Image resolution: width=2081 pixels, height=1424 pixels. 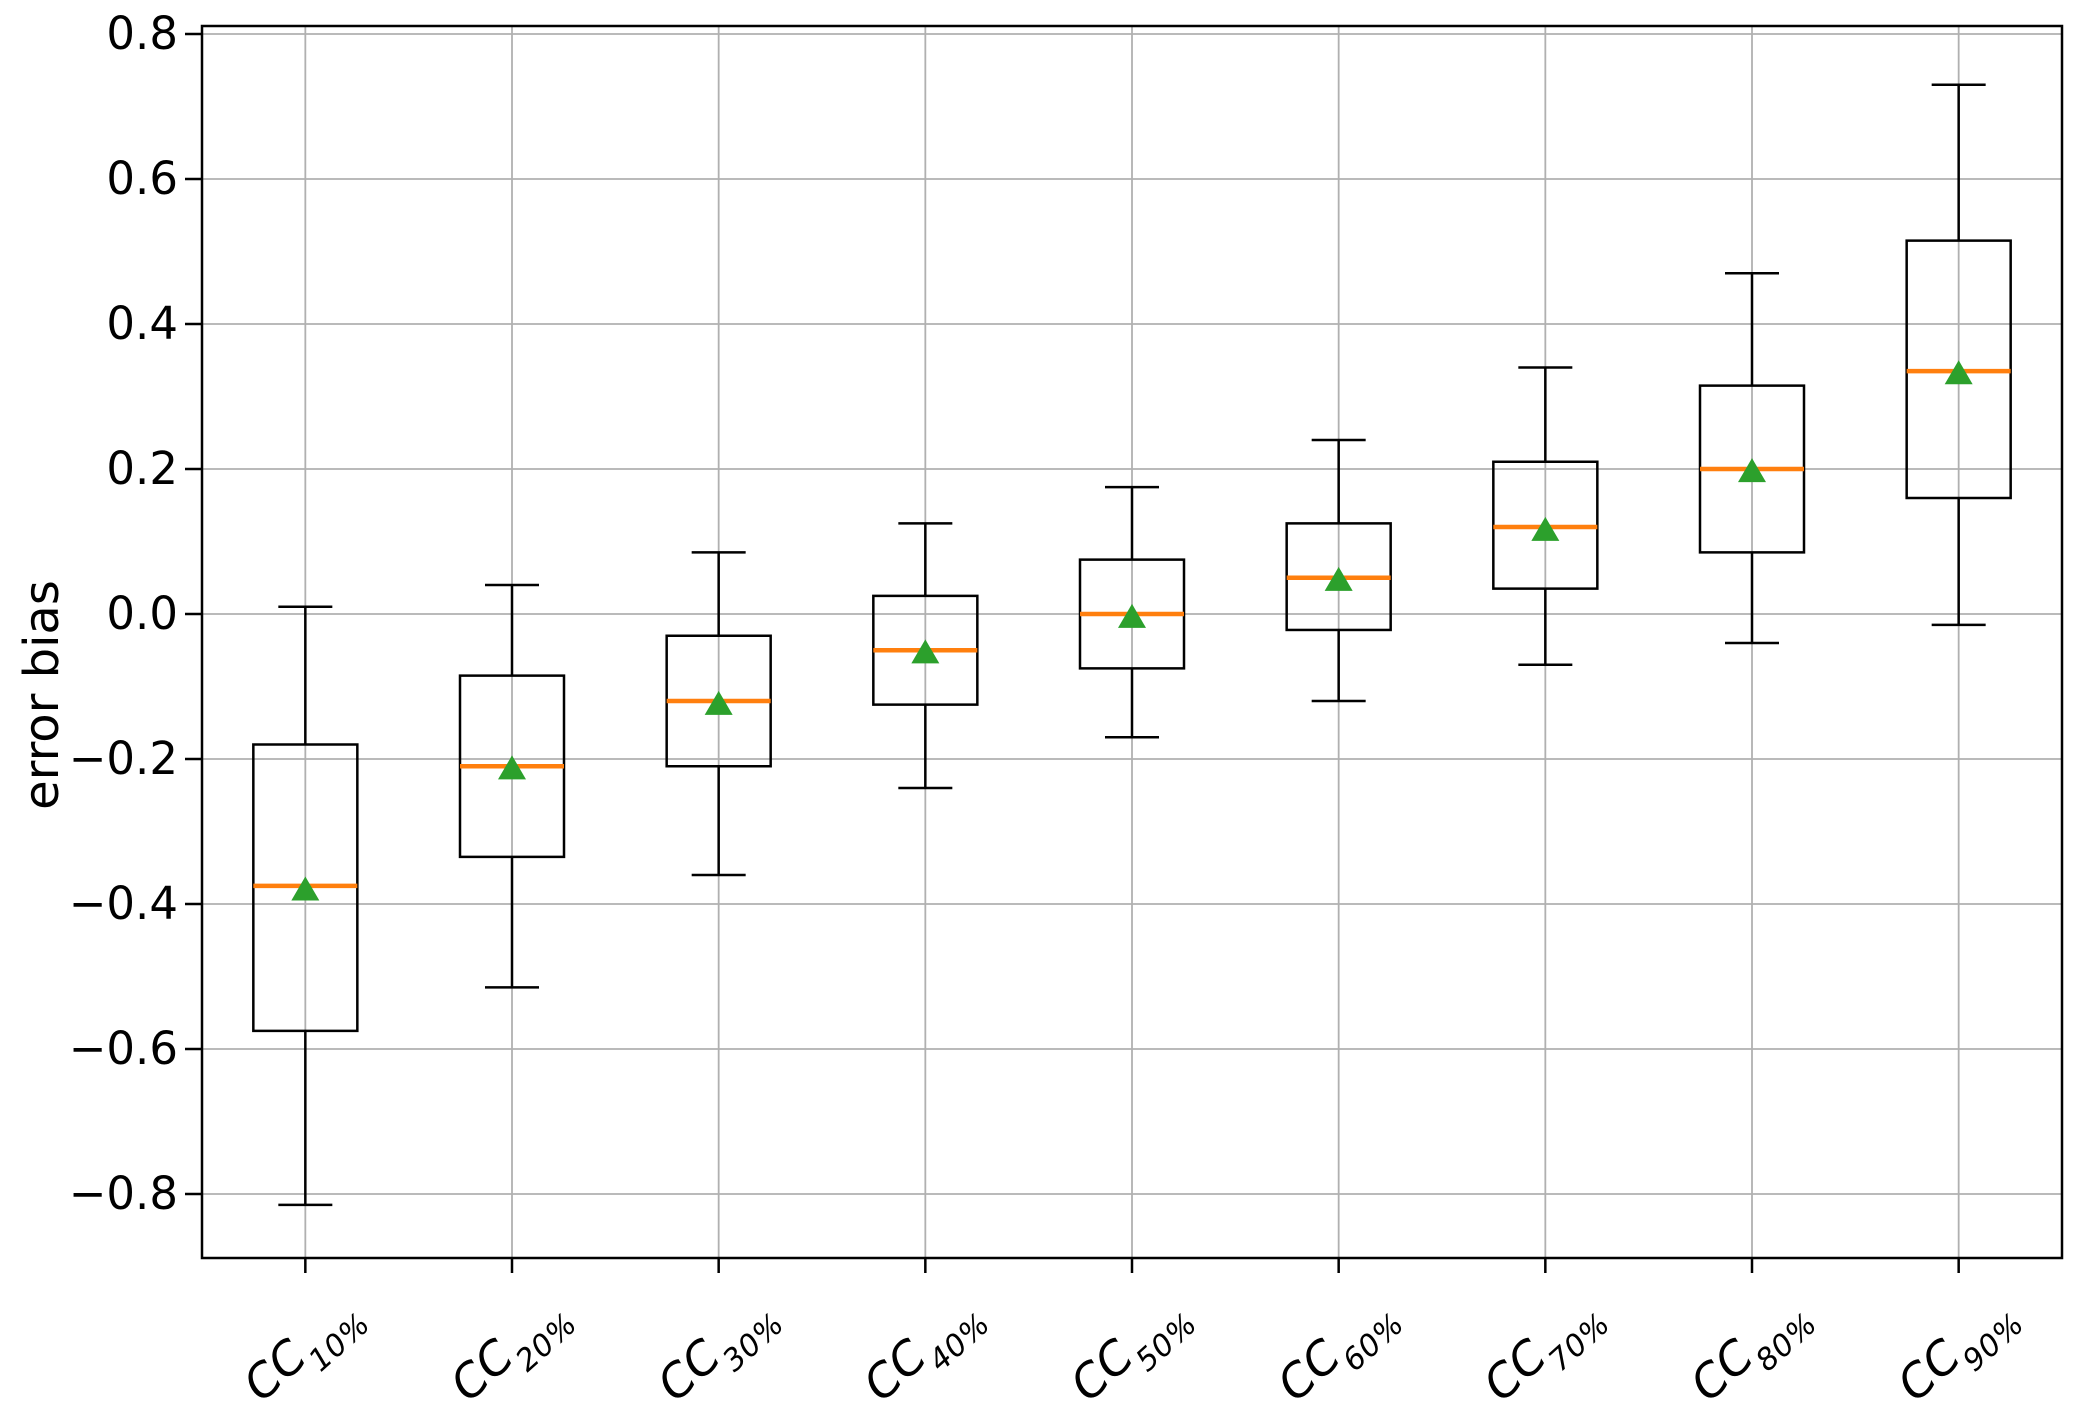 What do you see at coordinates (142, 33) in the screenshot?
I see `y-tick-label: 0.8` at bounding box center [142, 33].